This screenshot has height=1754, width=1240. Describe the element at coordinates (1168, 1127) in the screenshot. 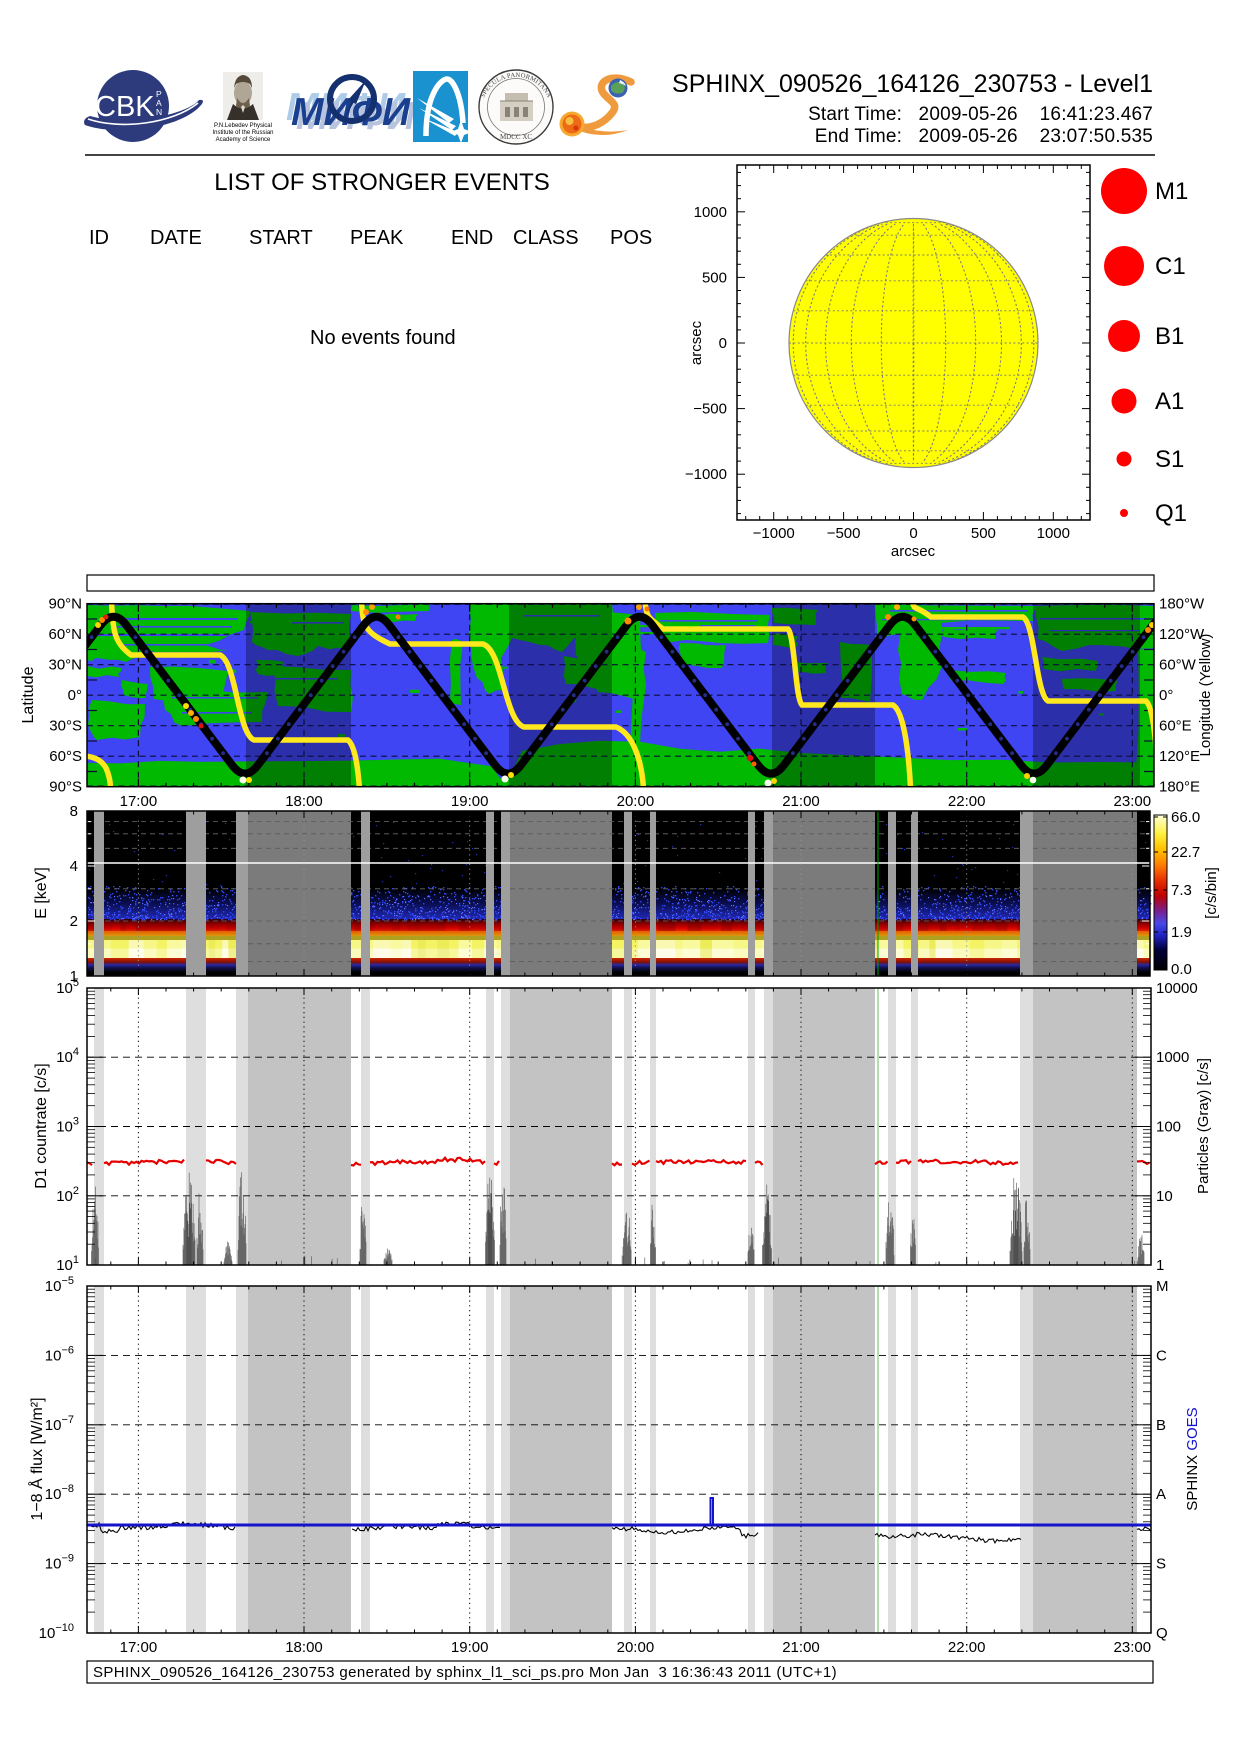

I see `svg-text: 100` at that location.